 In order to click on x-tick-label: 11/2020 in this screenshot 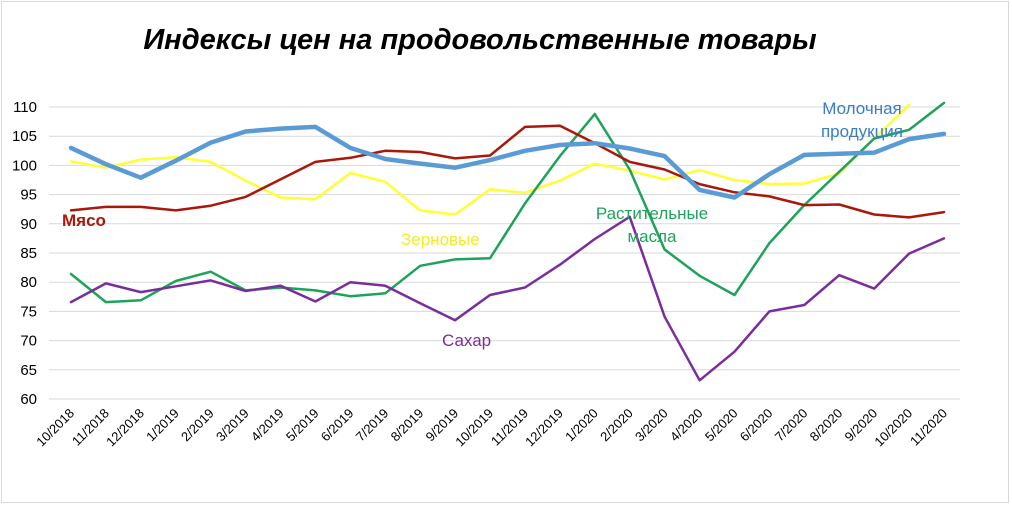, I will do `click(928, 427)`.